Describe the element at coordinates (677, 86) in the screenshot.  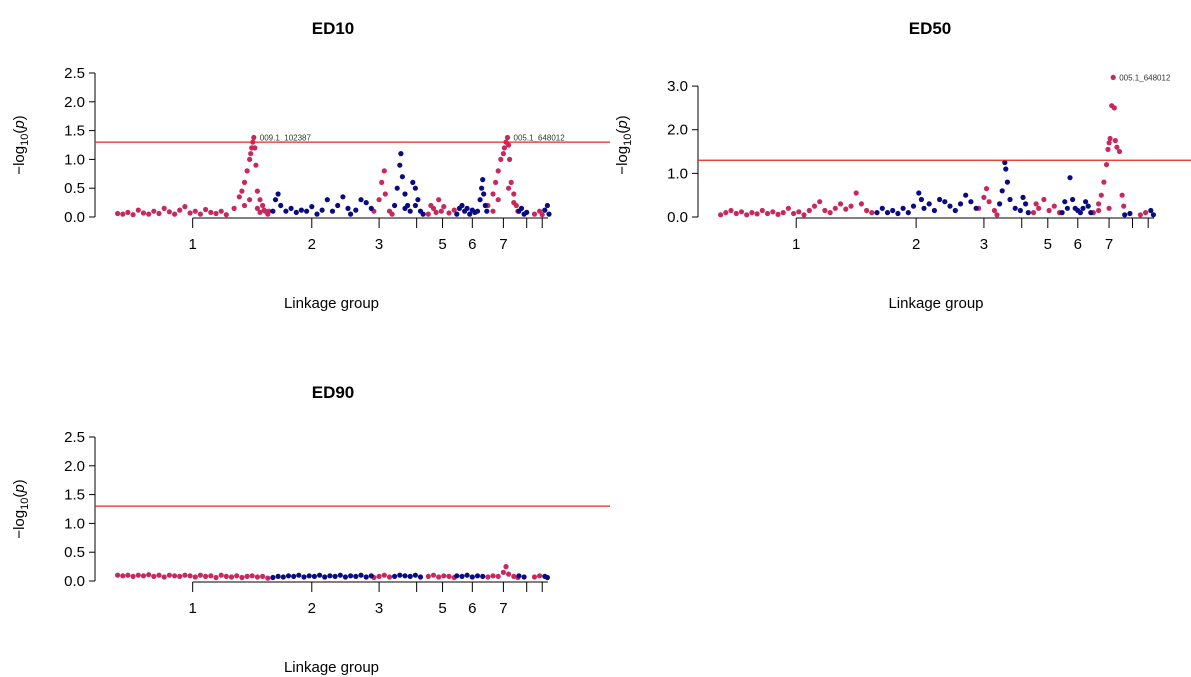
I see `y-tick-label: 3.0` at that location.